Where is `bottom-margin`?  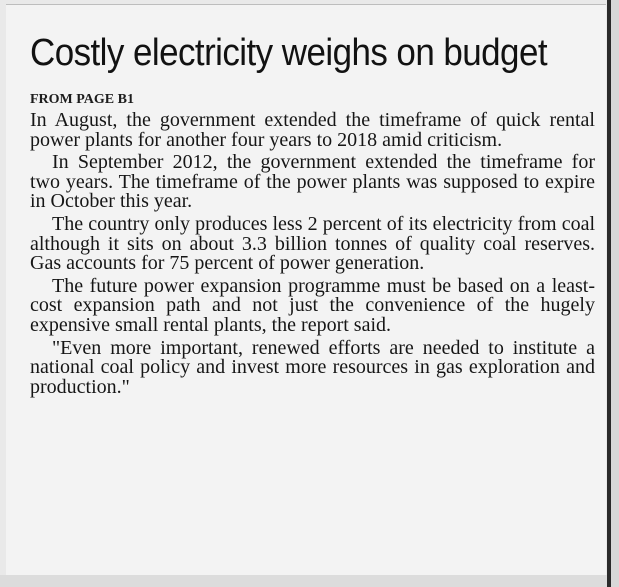 bottom-margin is located at coordinates (303, 581).